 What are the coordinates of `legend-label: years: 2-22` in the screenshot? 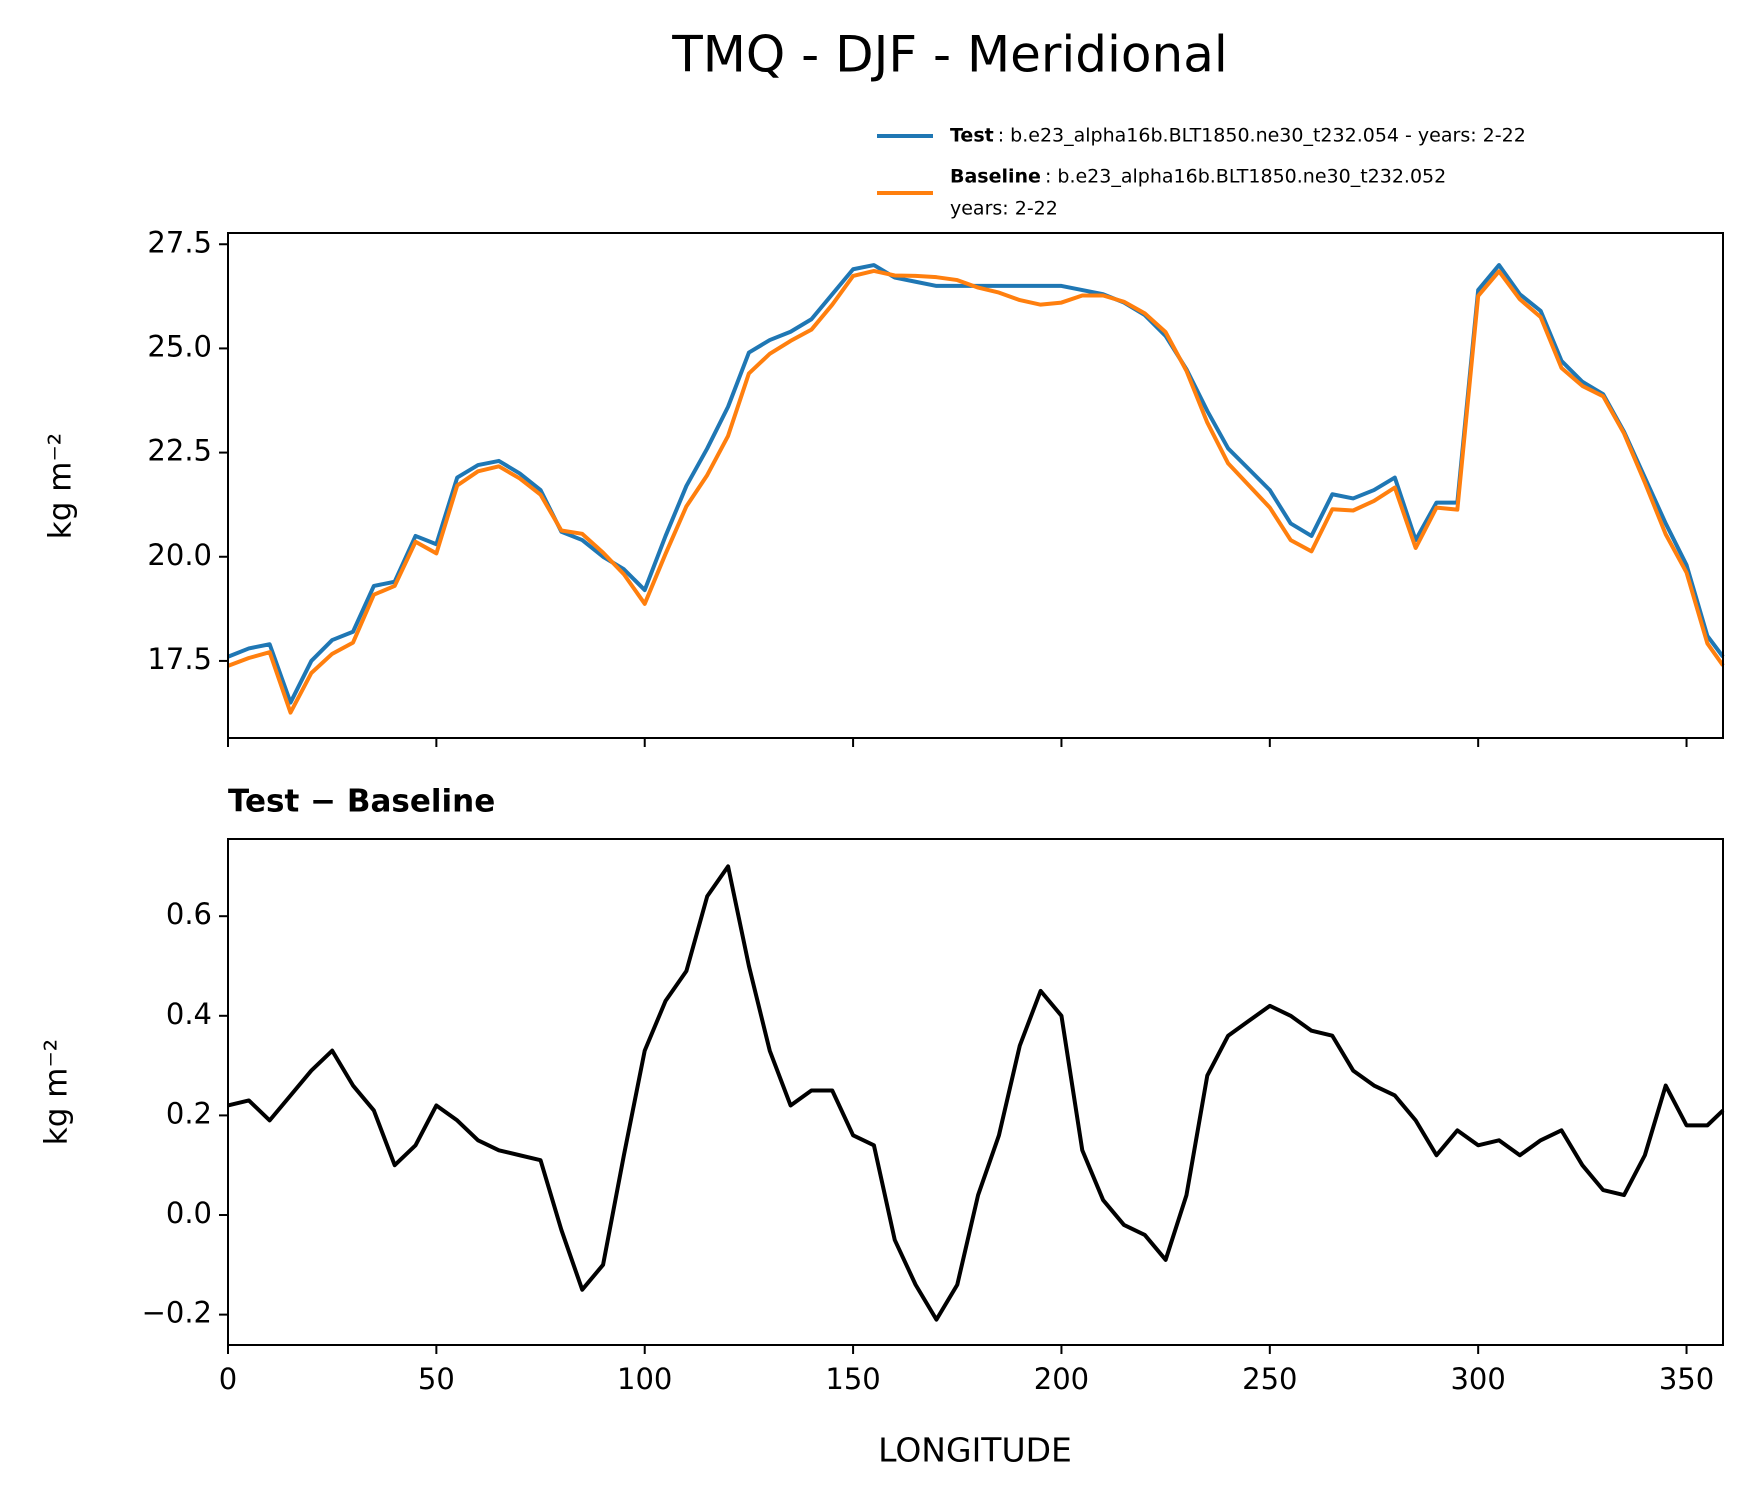 It's located at (1004, 209).